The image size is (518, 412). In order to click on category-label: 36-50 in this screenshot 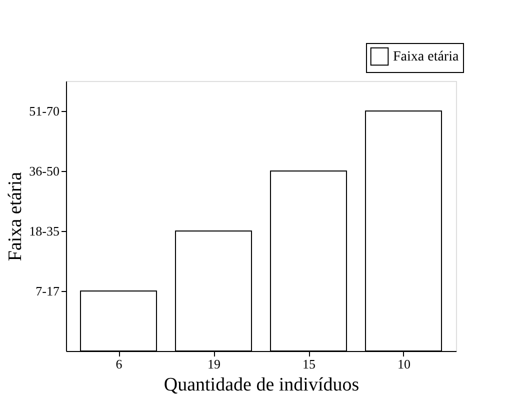, I will do `click(44, 171)`.